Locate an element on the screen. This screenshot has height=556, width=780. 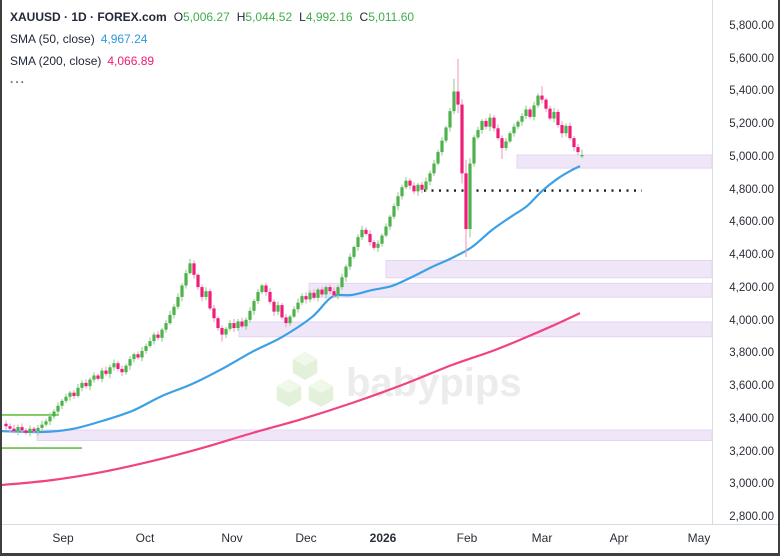
time-tick-label: Oct is located at coordinates (145, 538).